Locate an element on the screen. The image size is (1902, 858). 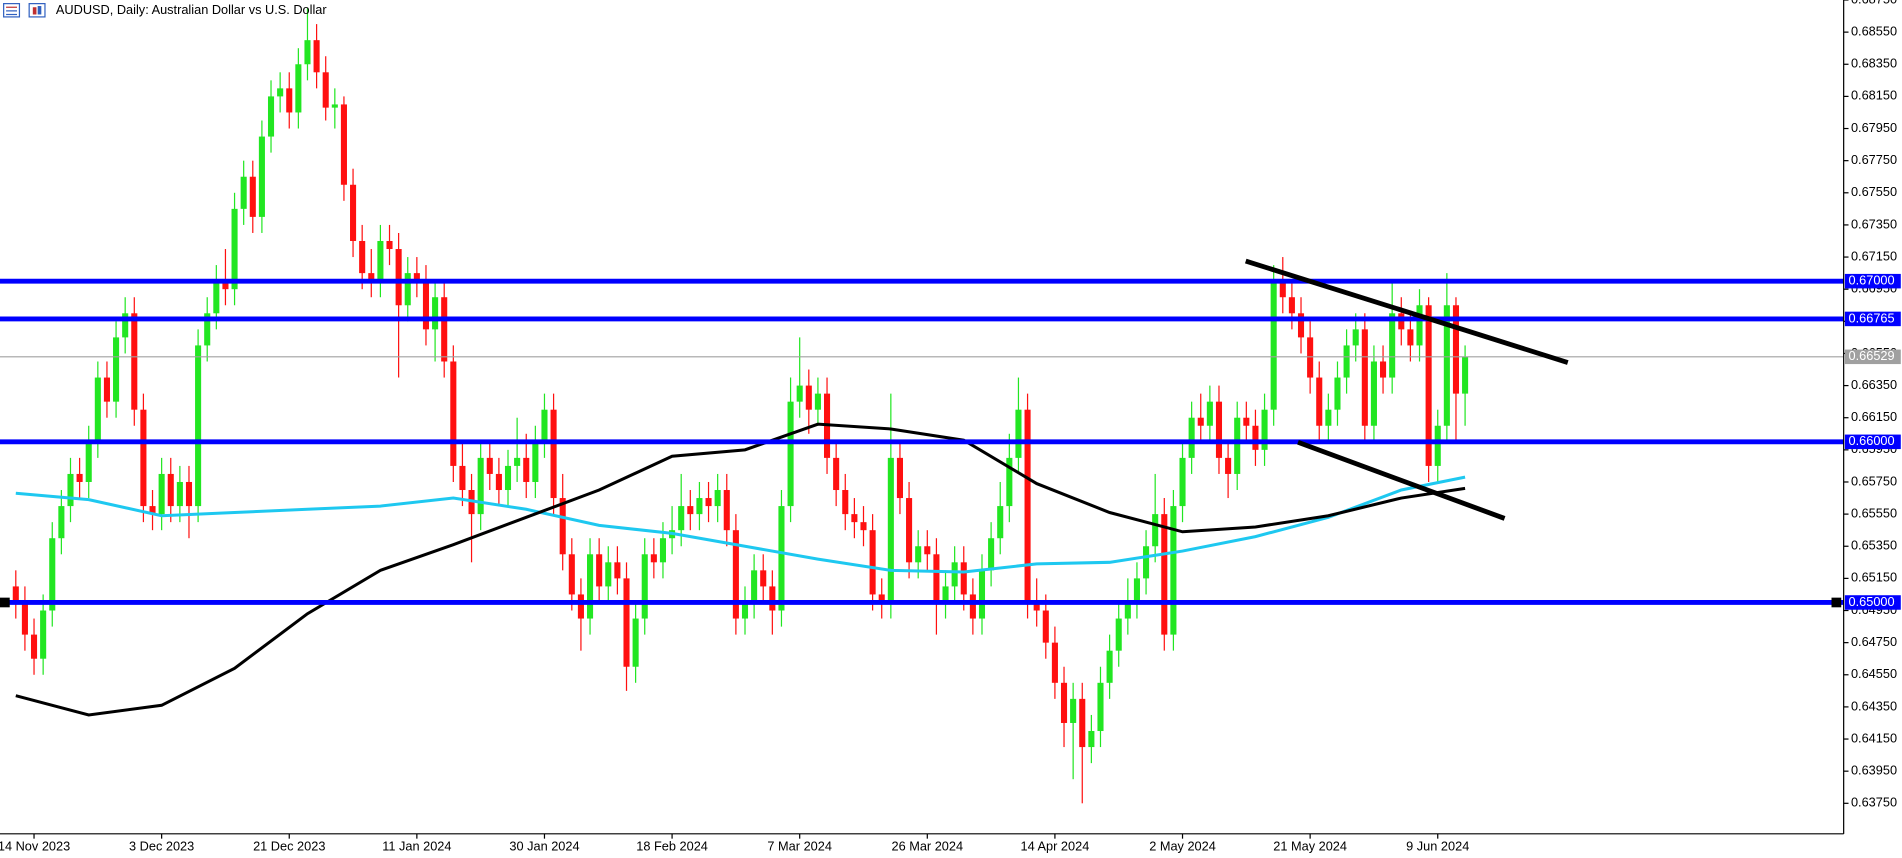
x-tick-label: 21 May 2024 is located at coordinates (1310, 846).